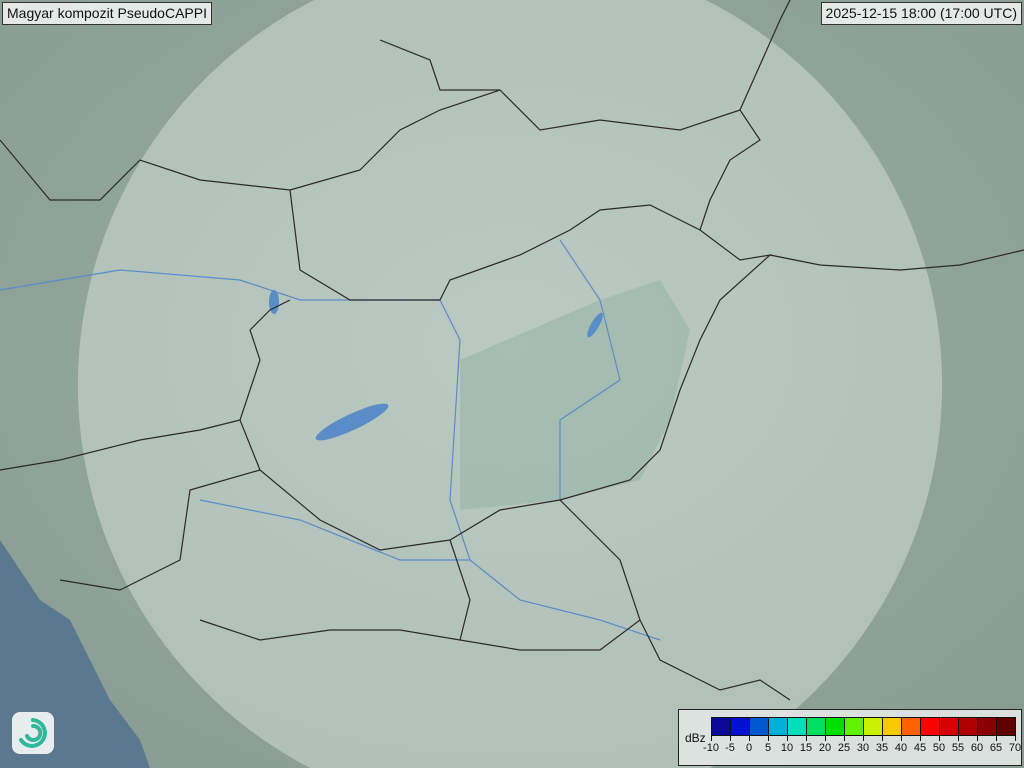  What do you see at coordinates (749, 748) in the screenshot?
I see `legend-tick-label: 0` at bounding box center [749, 748].